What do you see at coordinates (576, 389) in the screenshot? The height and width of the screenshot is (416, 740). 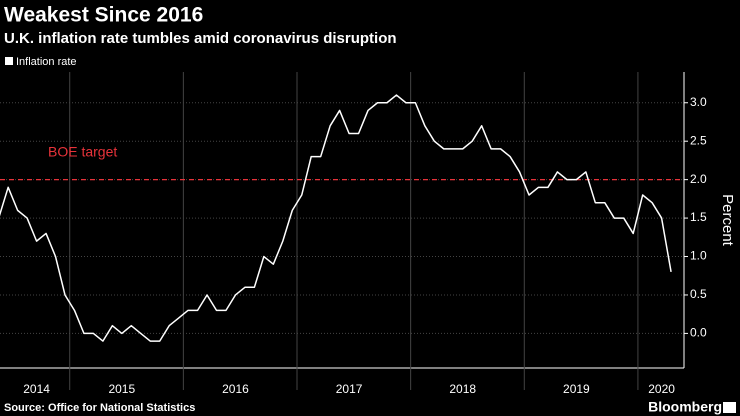 I see `x-tick-label: 2019` at bounding box center [576, 389].